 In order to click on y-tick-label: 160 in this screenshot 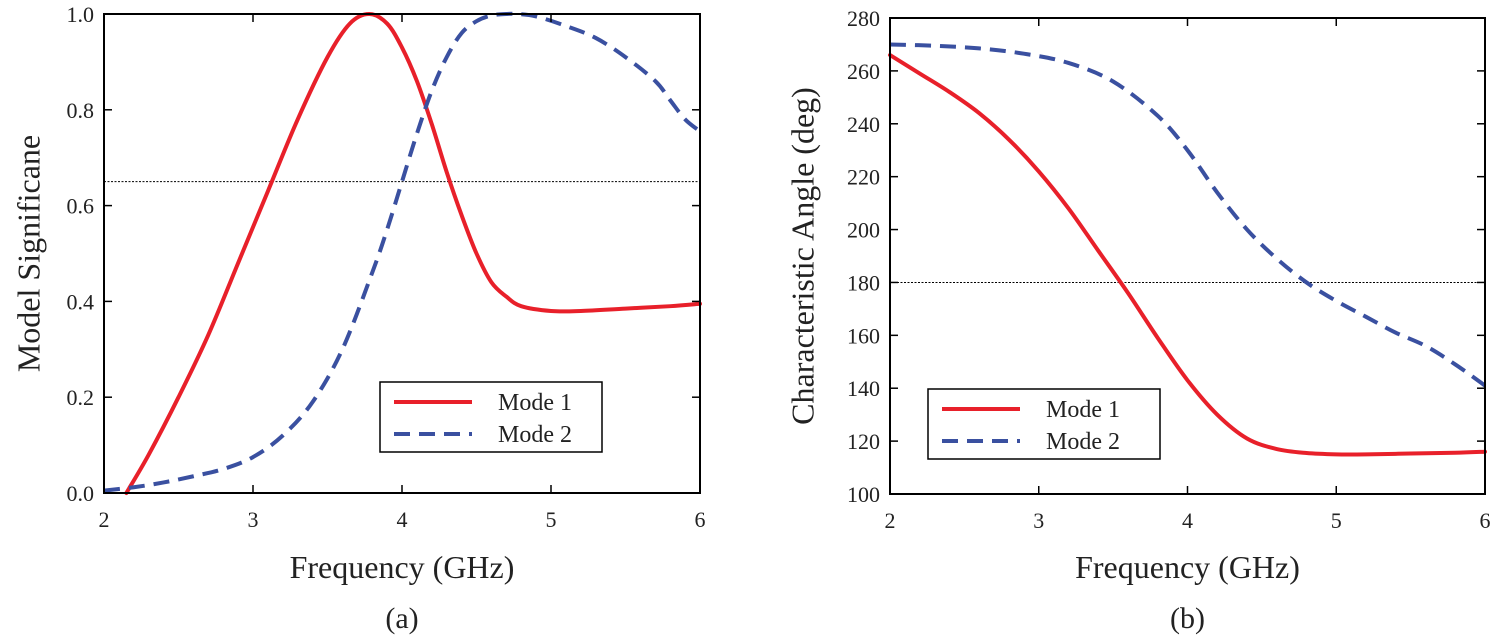, I will do `click(863, 335)`.